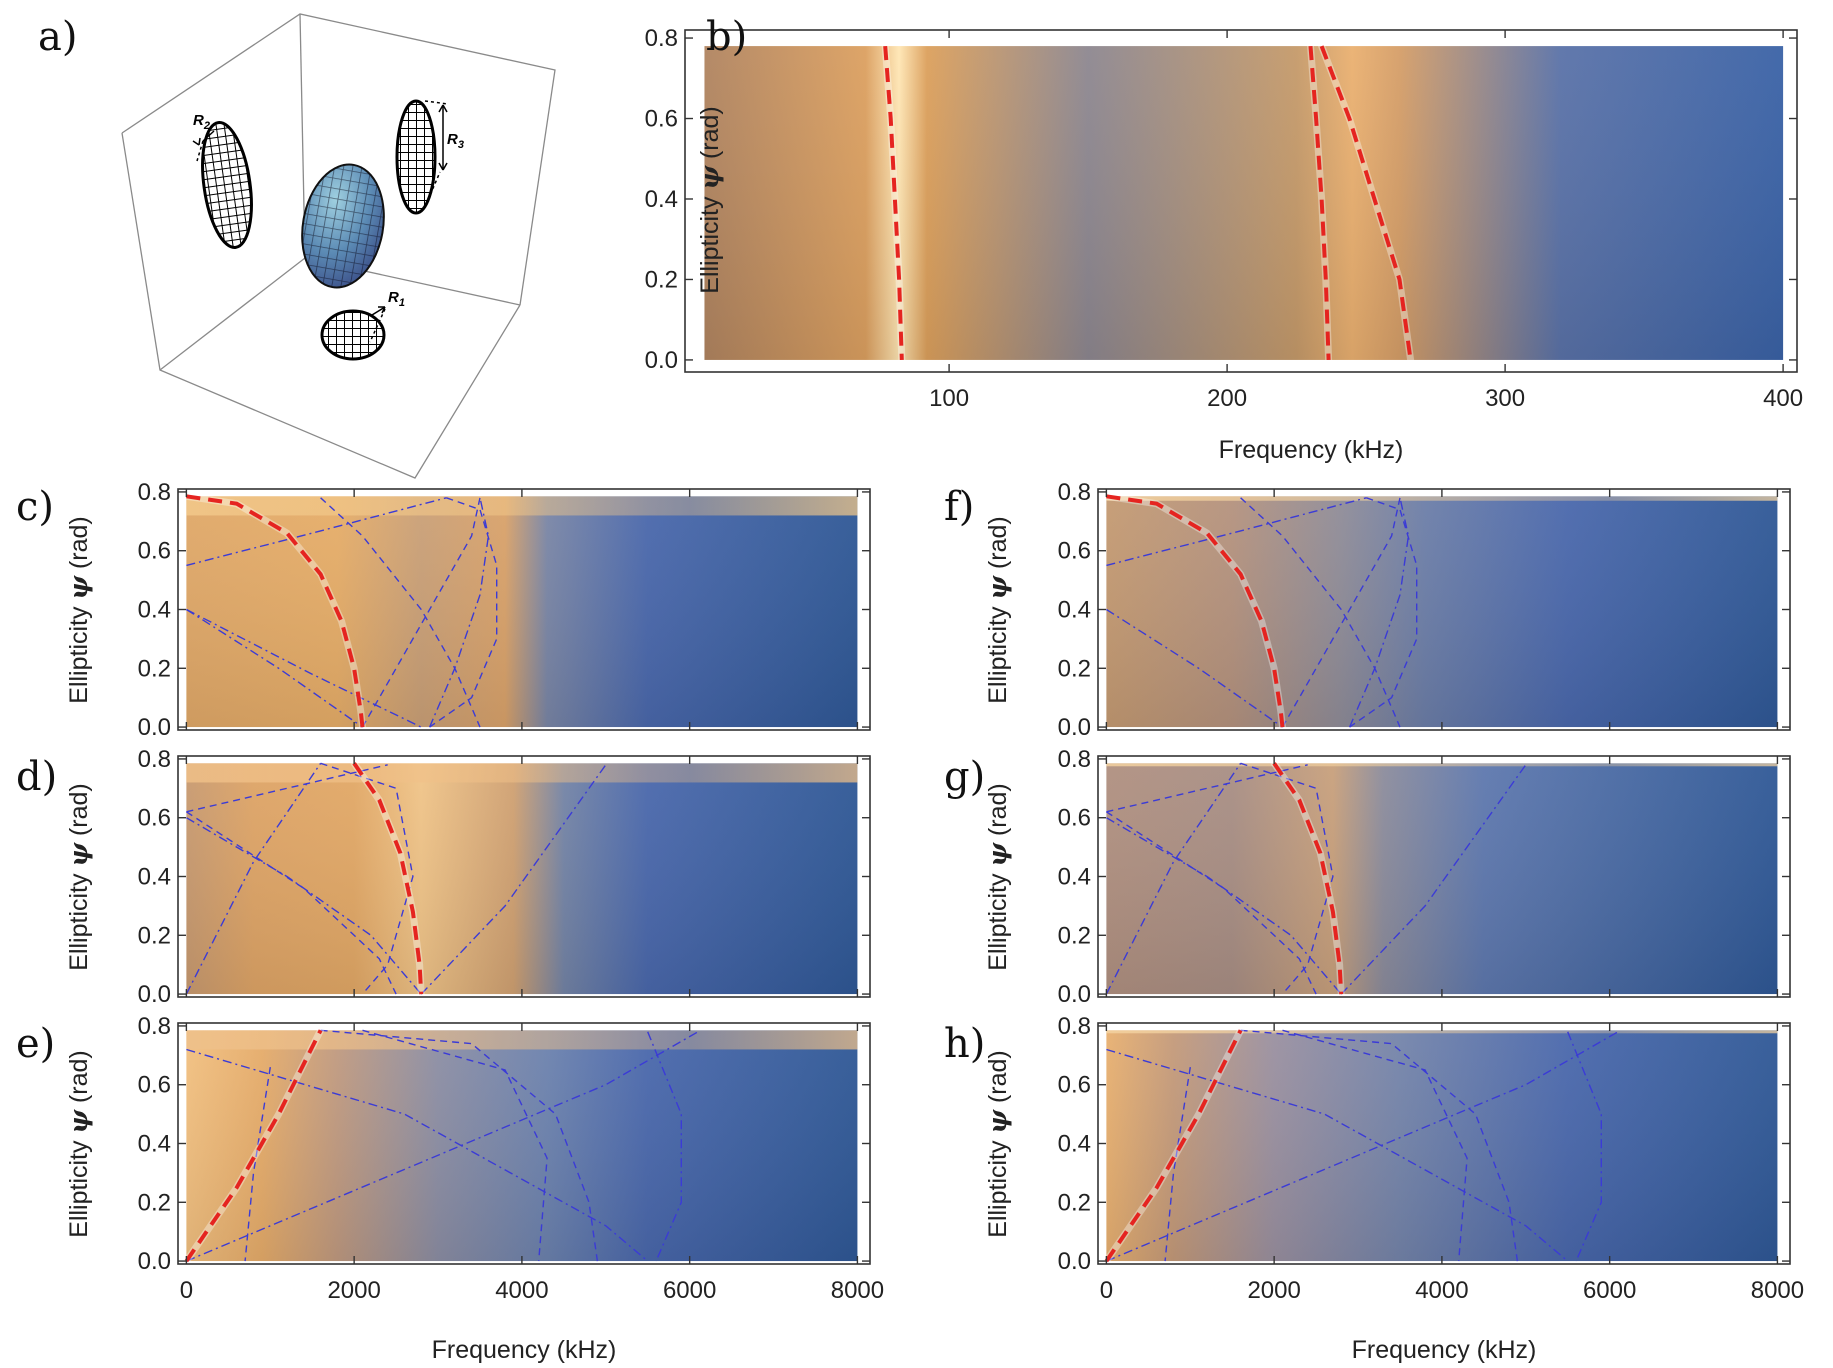 Image resolution: width=1833 pixels, height=1368 pixels. I want to click on projection-r3-ellipse, so click(416, 157).